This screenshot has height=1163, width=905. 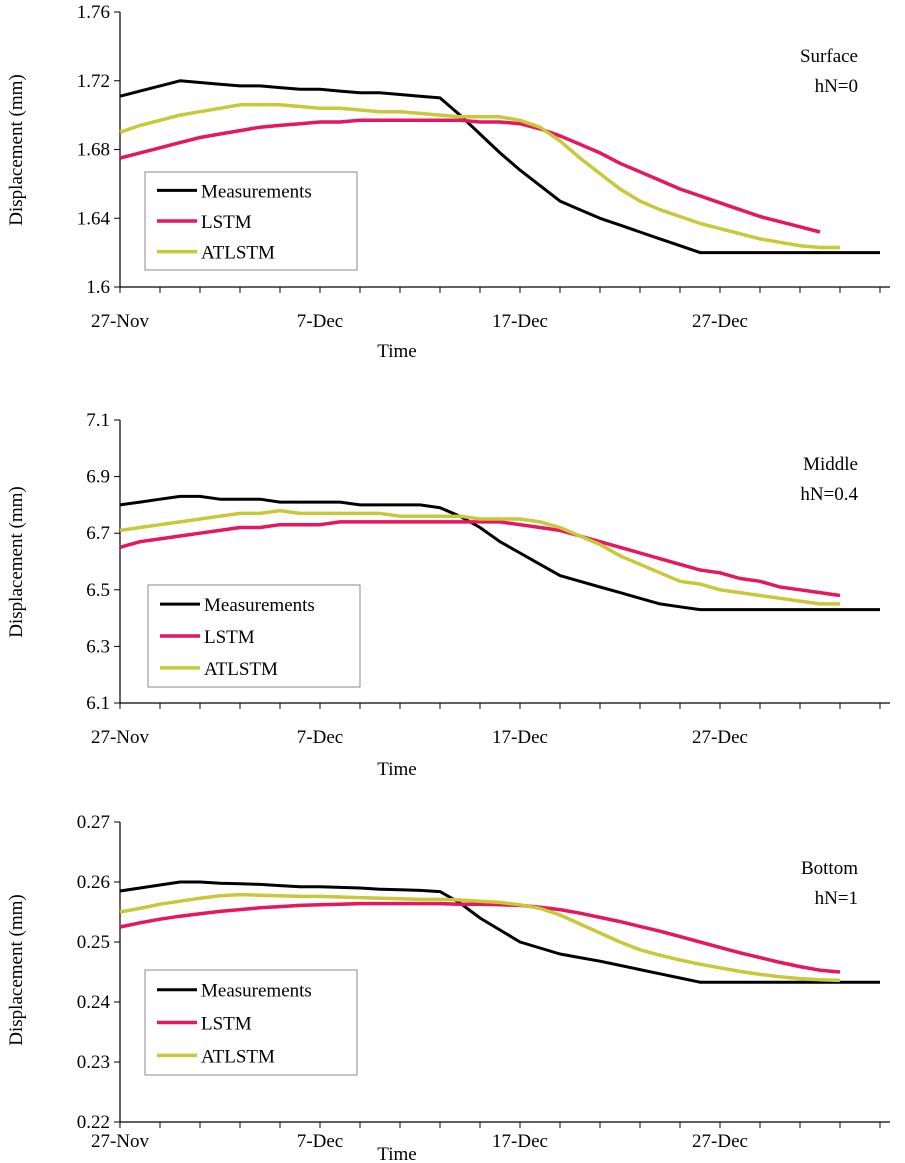 What do you see at coordinates (94, 218) in the screenshot?
I see `y-tick-label: 1.64` at bounding box center [94, 218].